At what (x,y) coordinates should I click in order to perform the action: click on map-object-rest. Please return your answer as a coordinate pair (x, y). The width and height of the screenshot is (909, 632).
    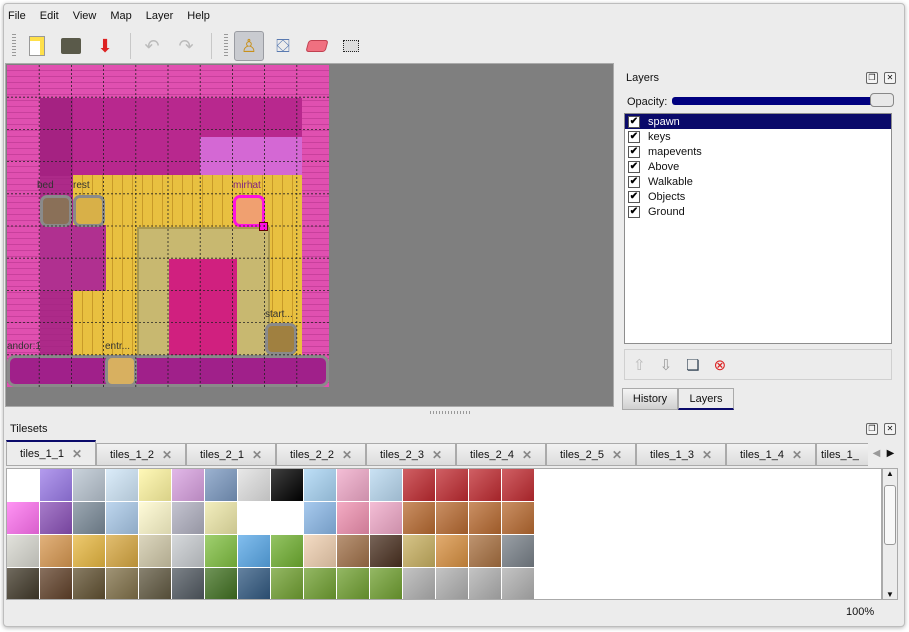
    Looking at the image, I should click on (89, 211).